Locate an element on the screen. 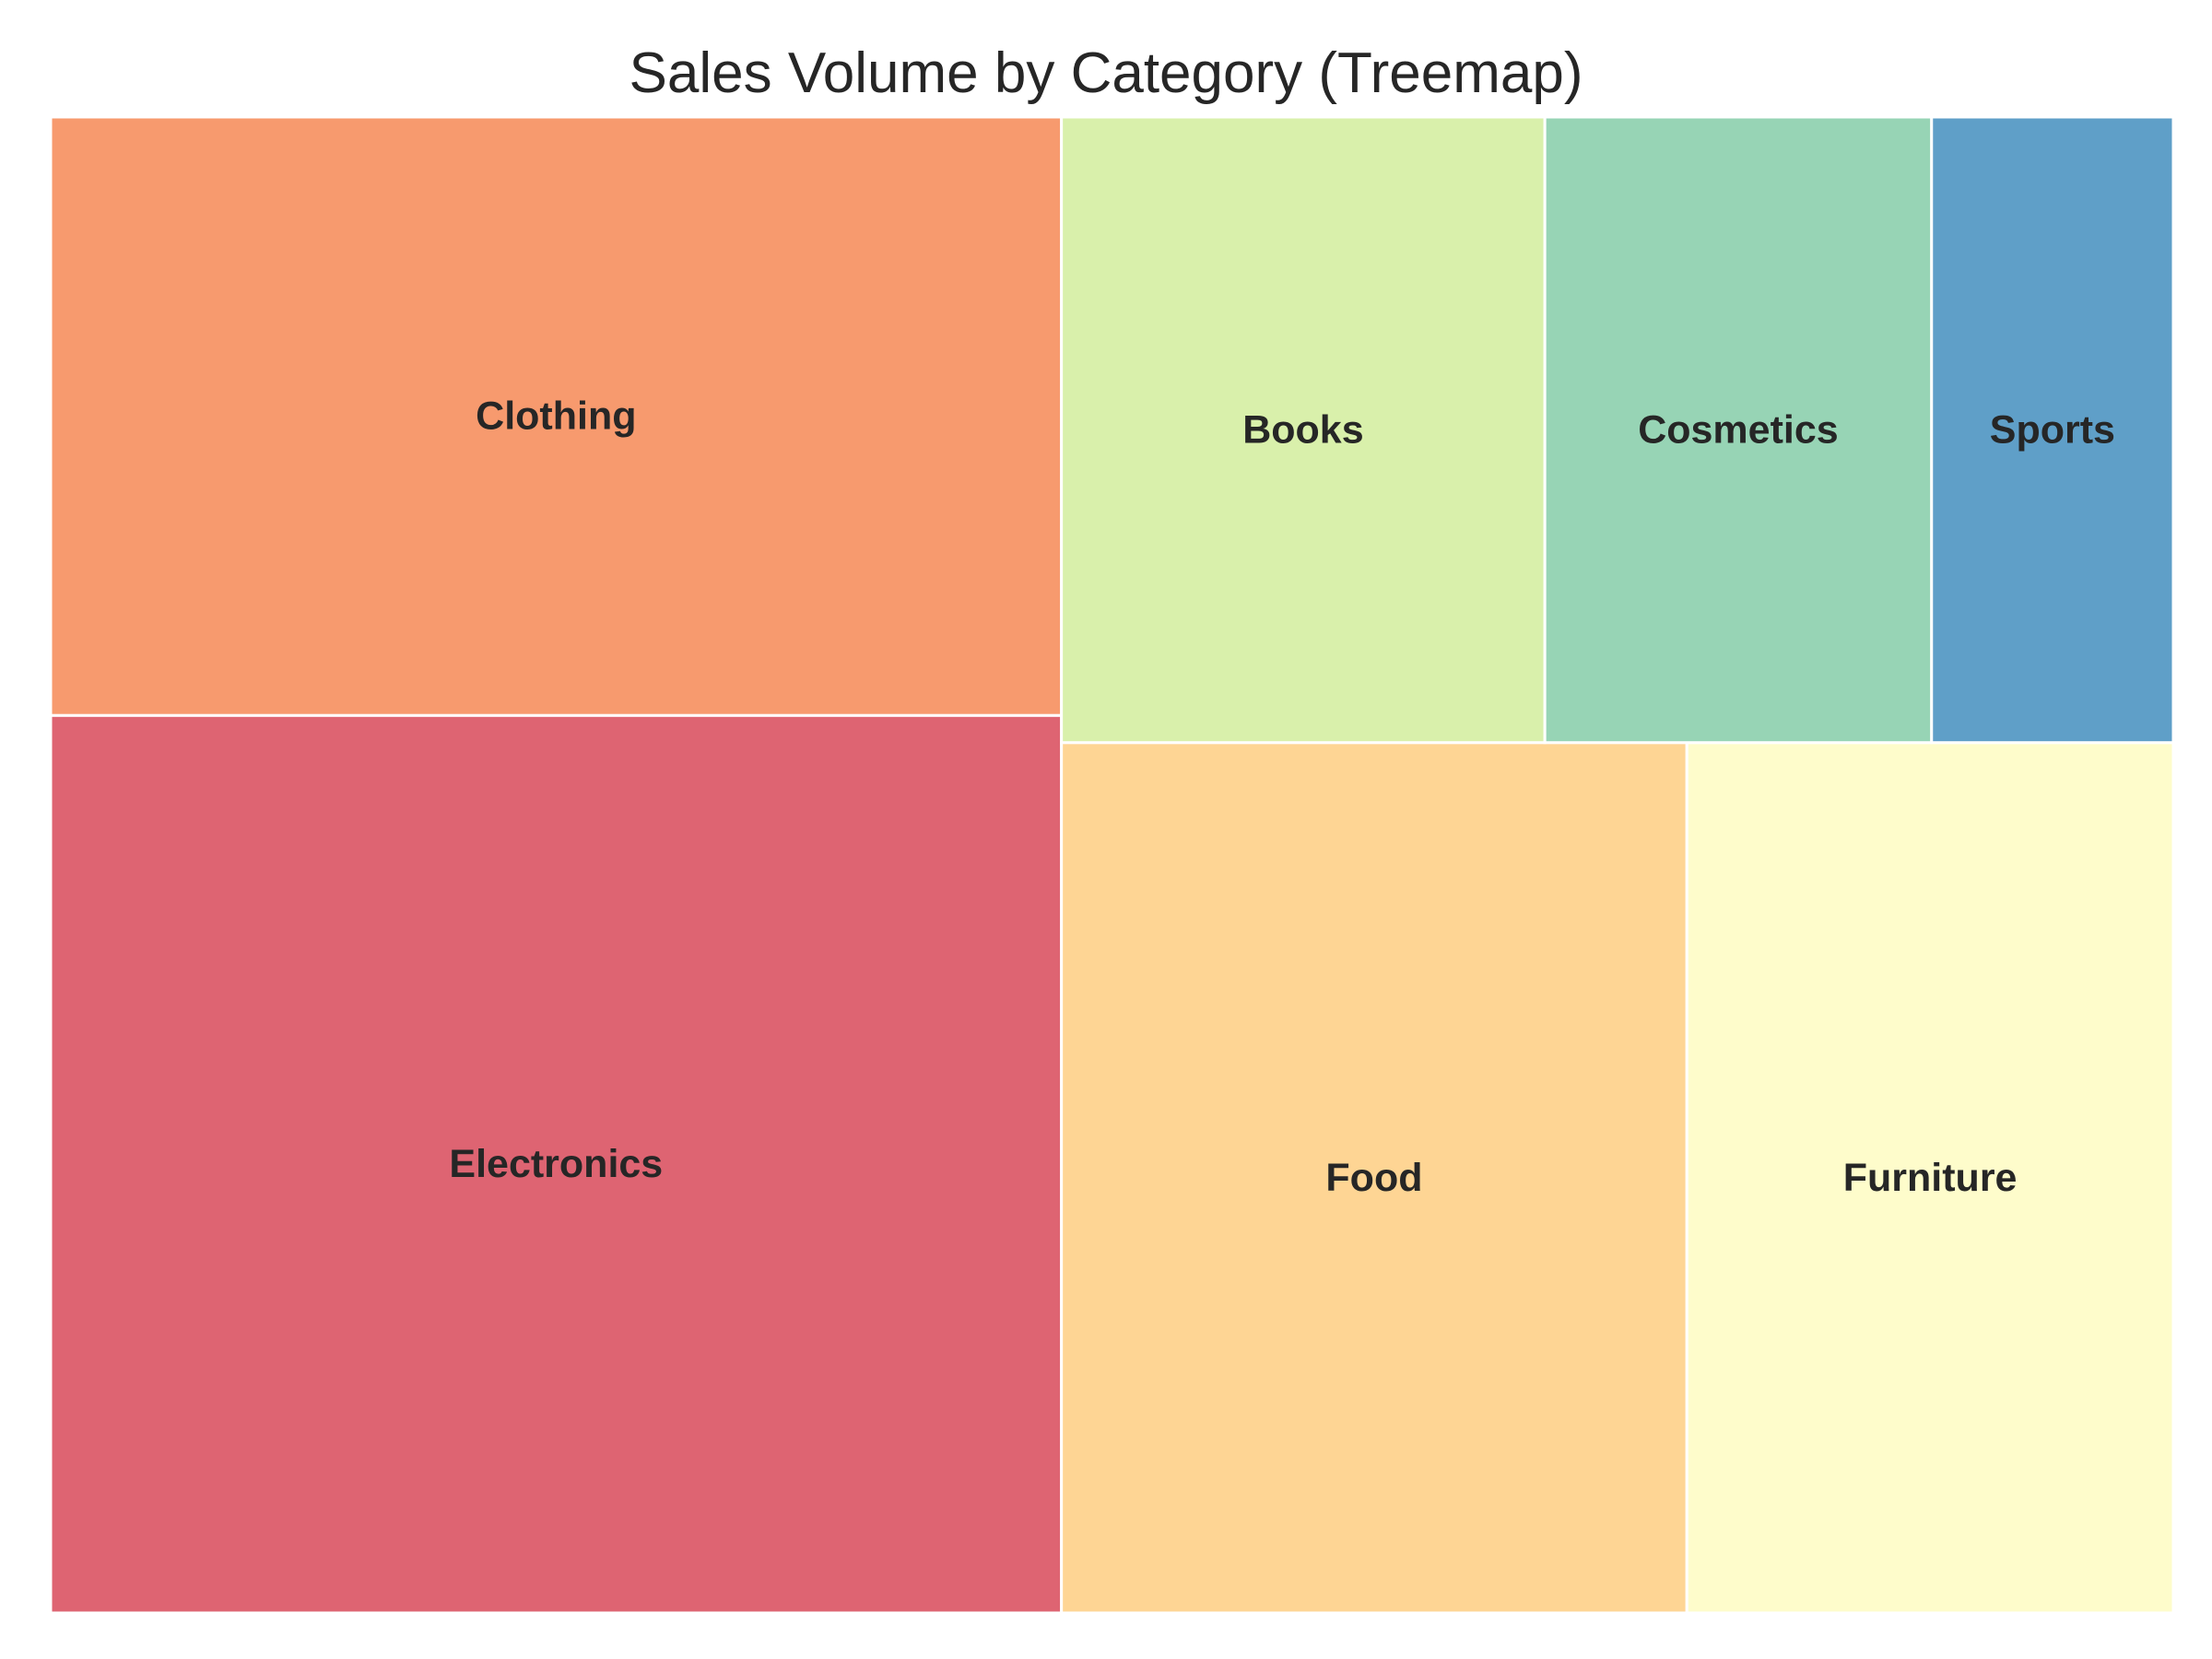 This screenshot has width=2212, height=1659. tile-food is located at coordinates (1374, 1178).